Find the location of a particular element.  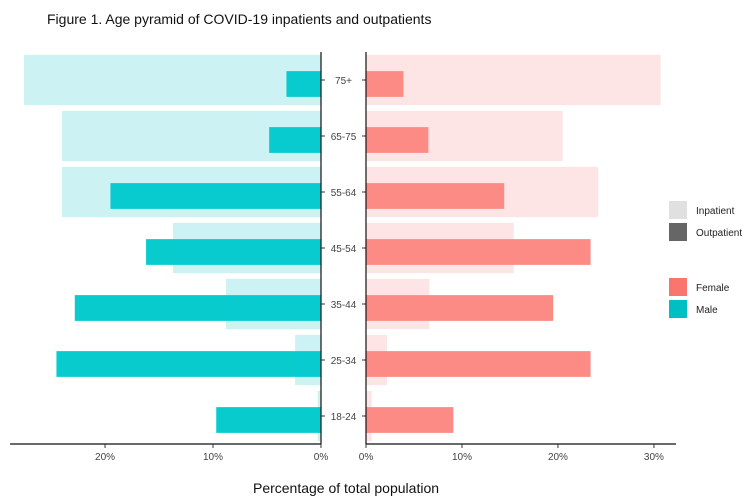

sex-legend-swatch-female is located at coordinates (678, 287).